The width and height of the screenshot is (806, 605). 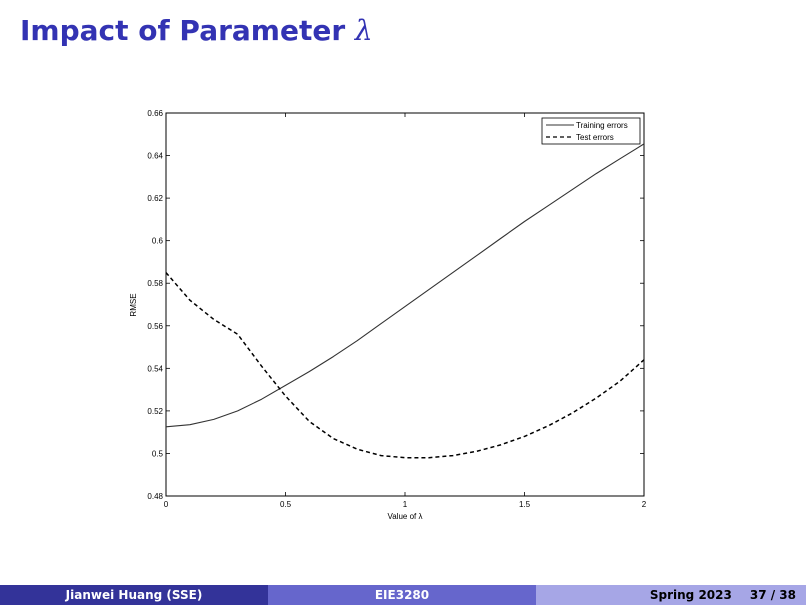 What do you see at coordinates (158, 453) in the screenshot?
I see `y-tick-label: 0.5` at bounding box center [158, 453].